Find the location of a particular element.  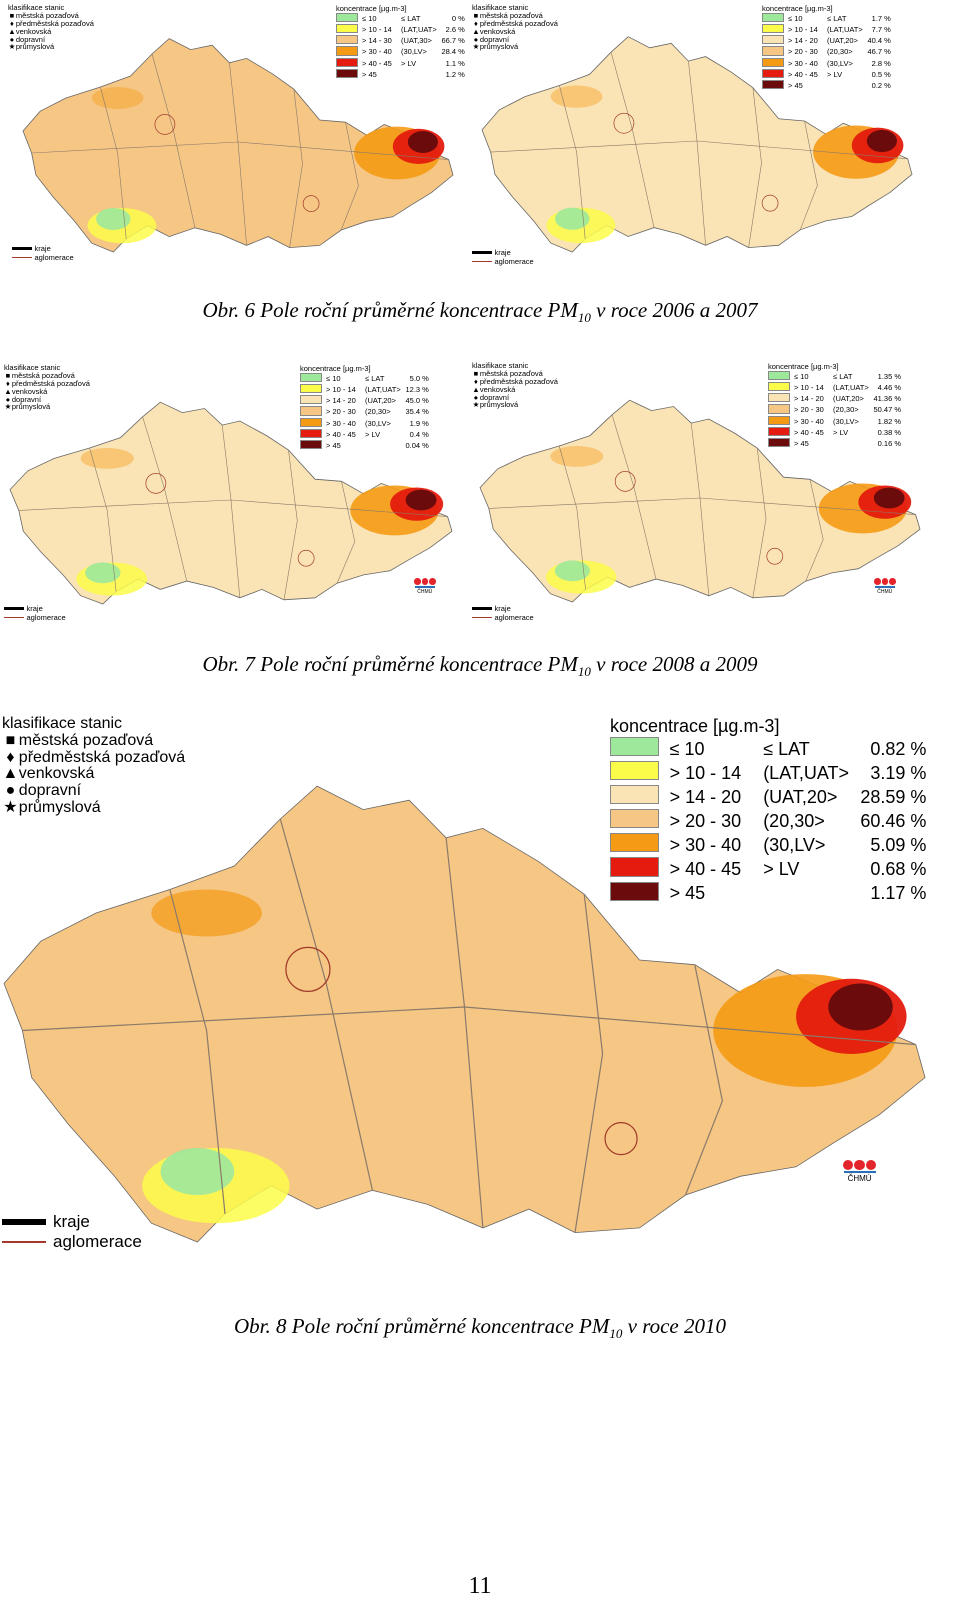

boundary-label: kraje is located at coordinates (71, 1221).